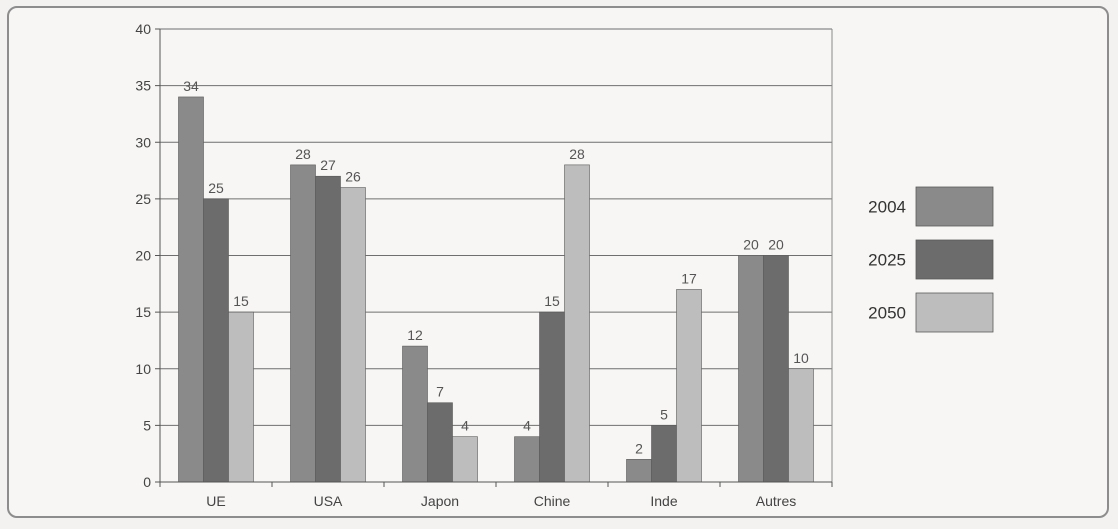 The image size is (1118, 529). What do you see at coordinates (496, 495) in the screenshot?
I see `x-axis: UE USA Japon Chine Inde Autres` at bounding box center [496, 495].